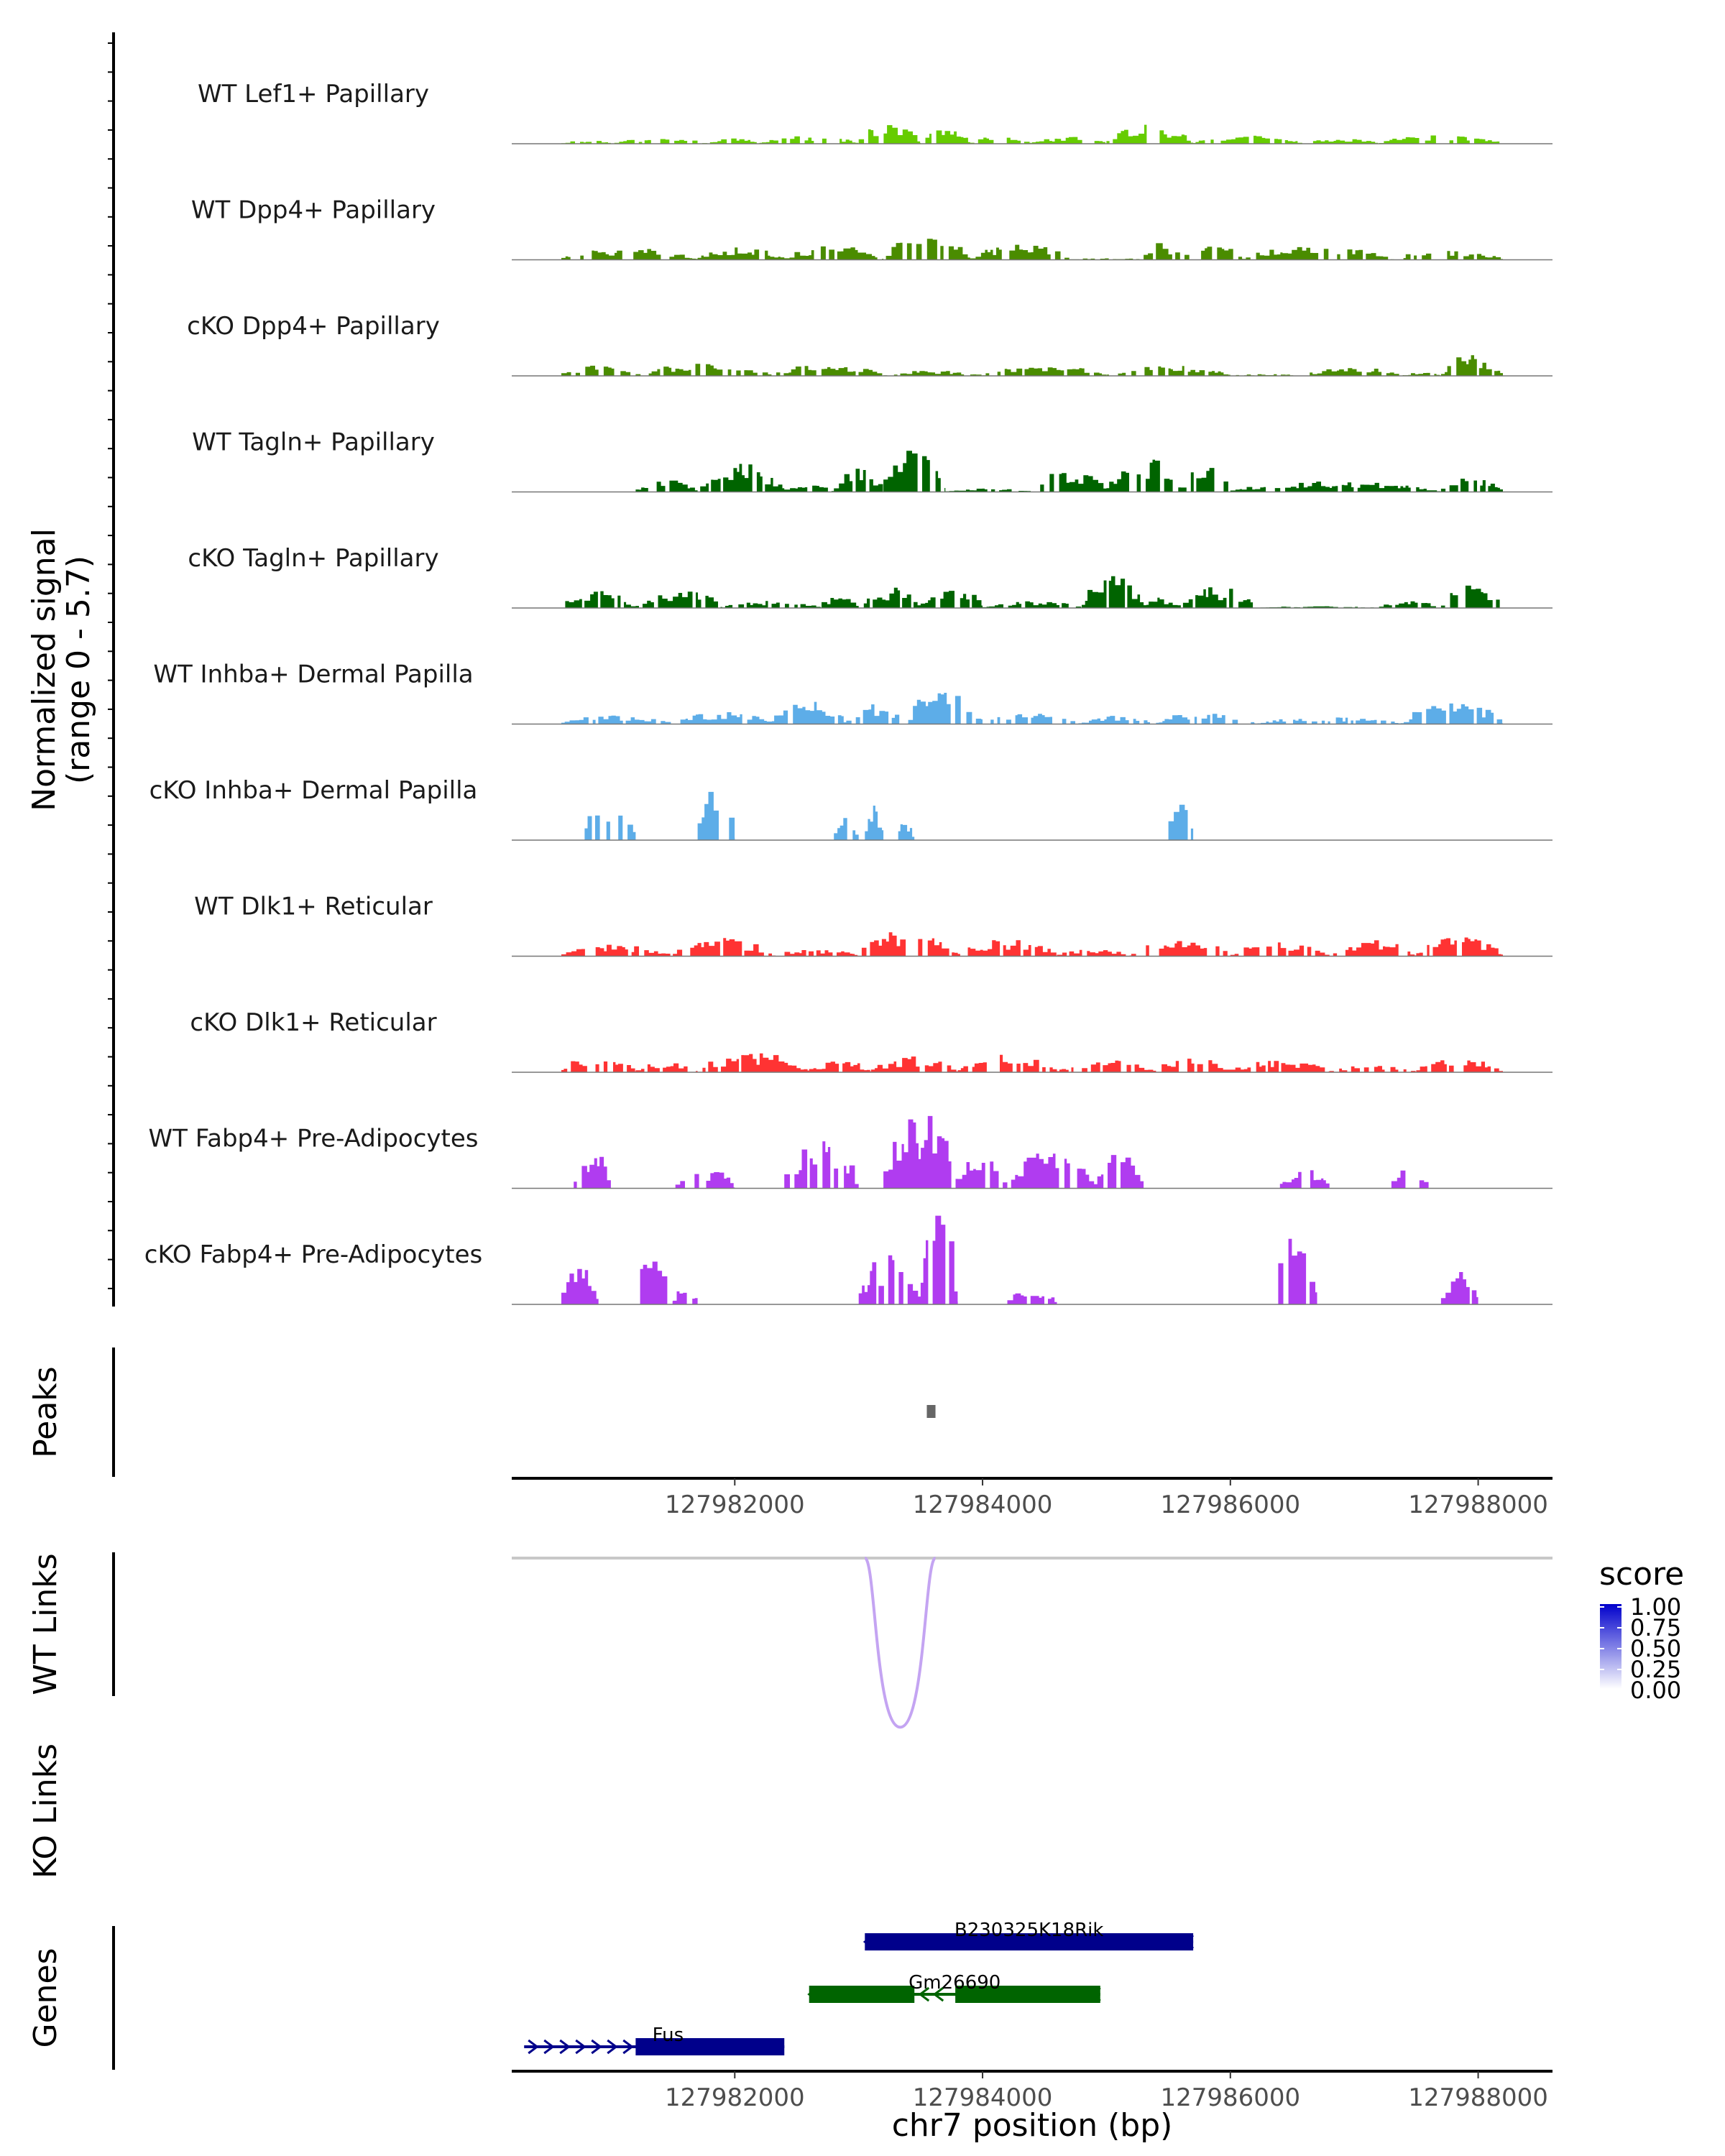  I want to click on track-label: WT Tagln+ Papillary, so click(313, 442).